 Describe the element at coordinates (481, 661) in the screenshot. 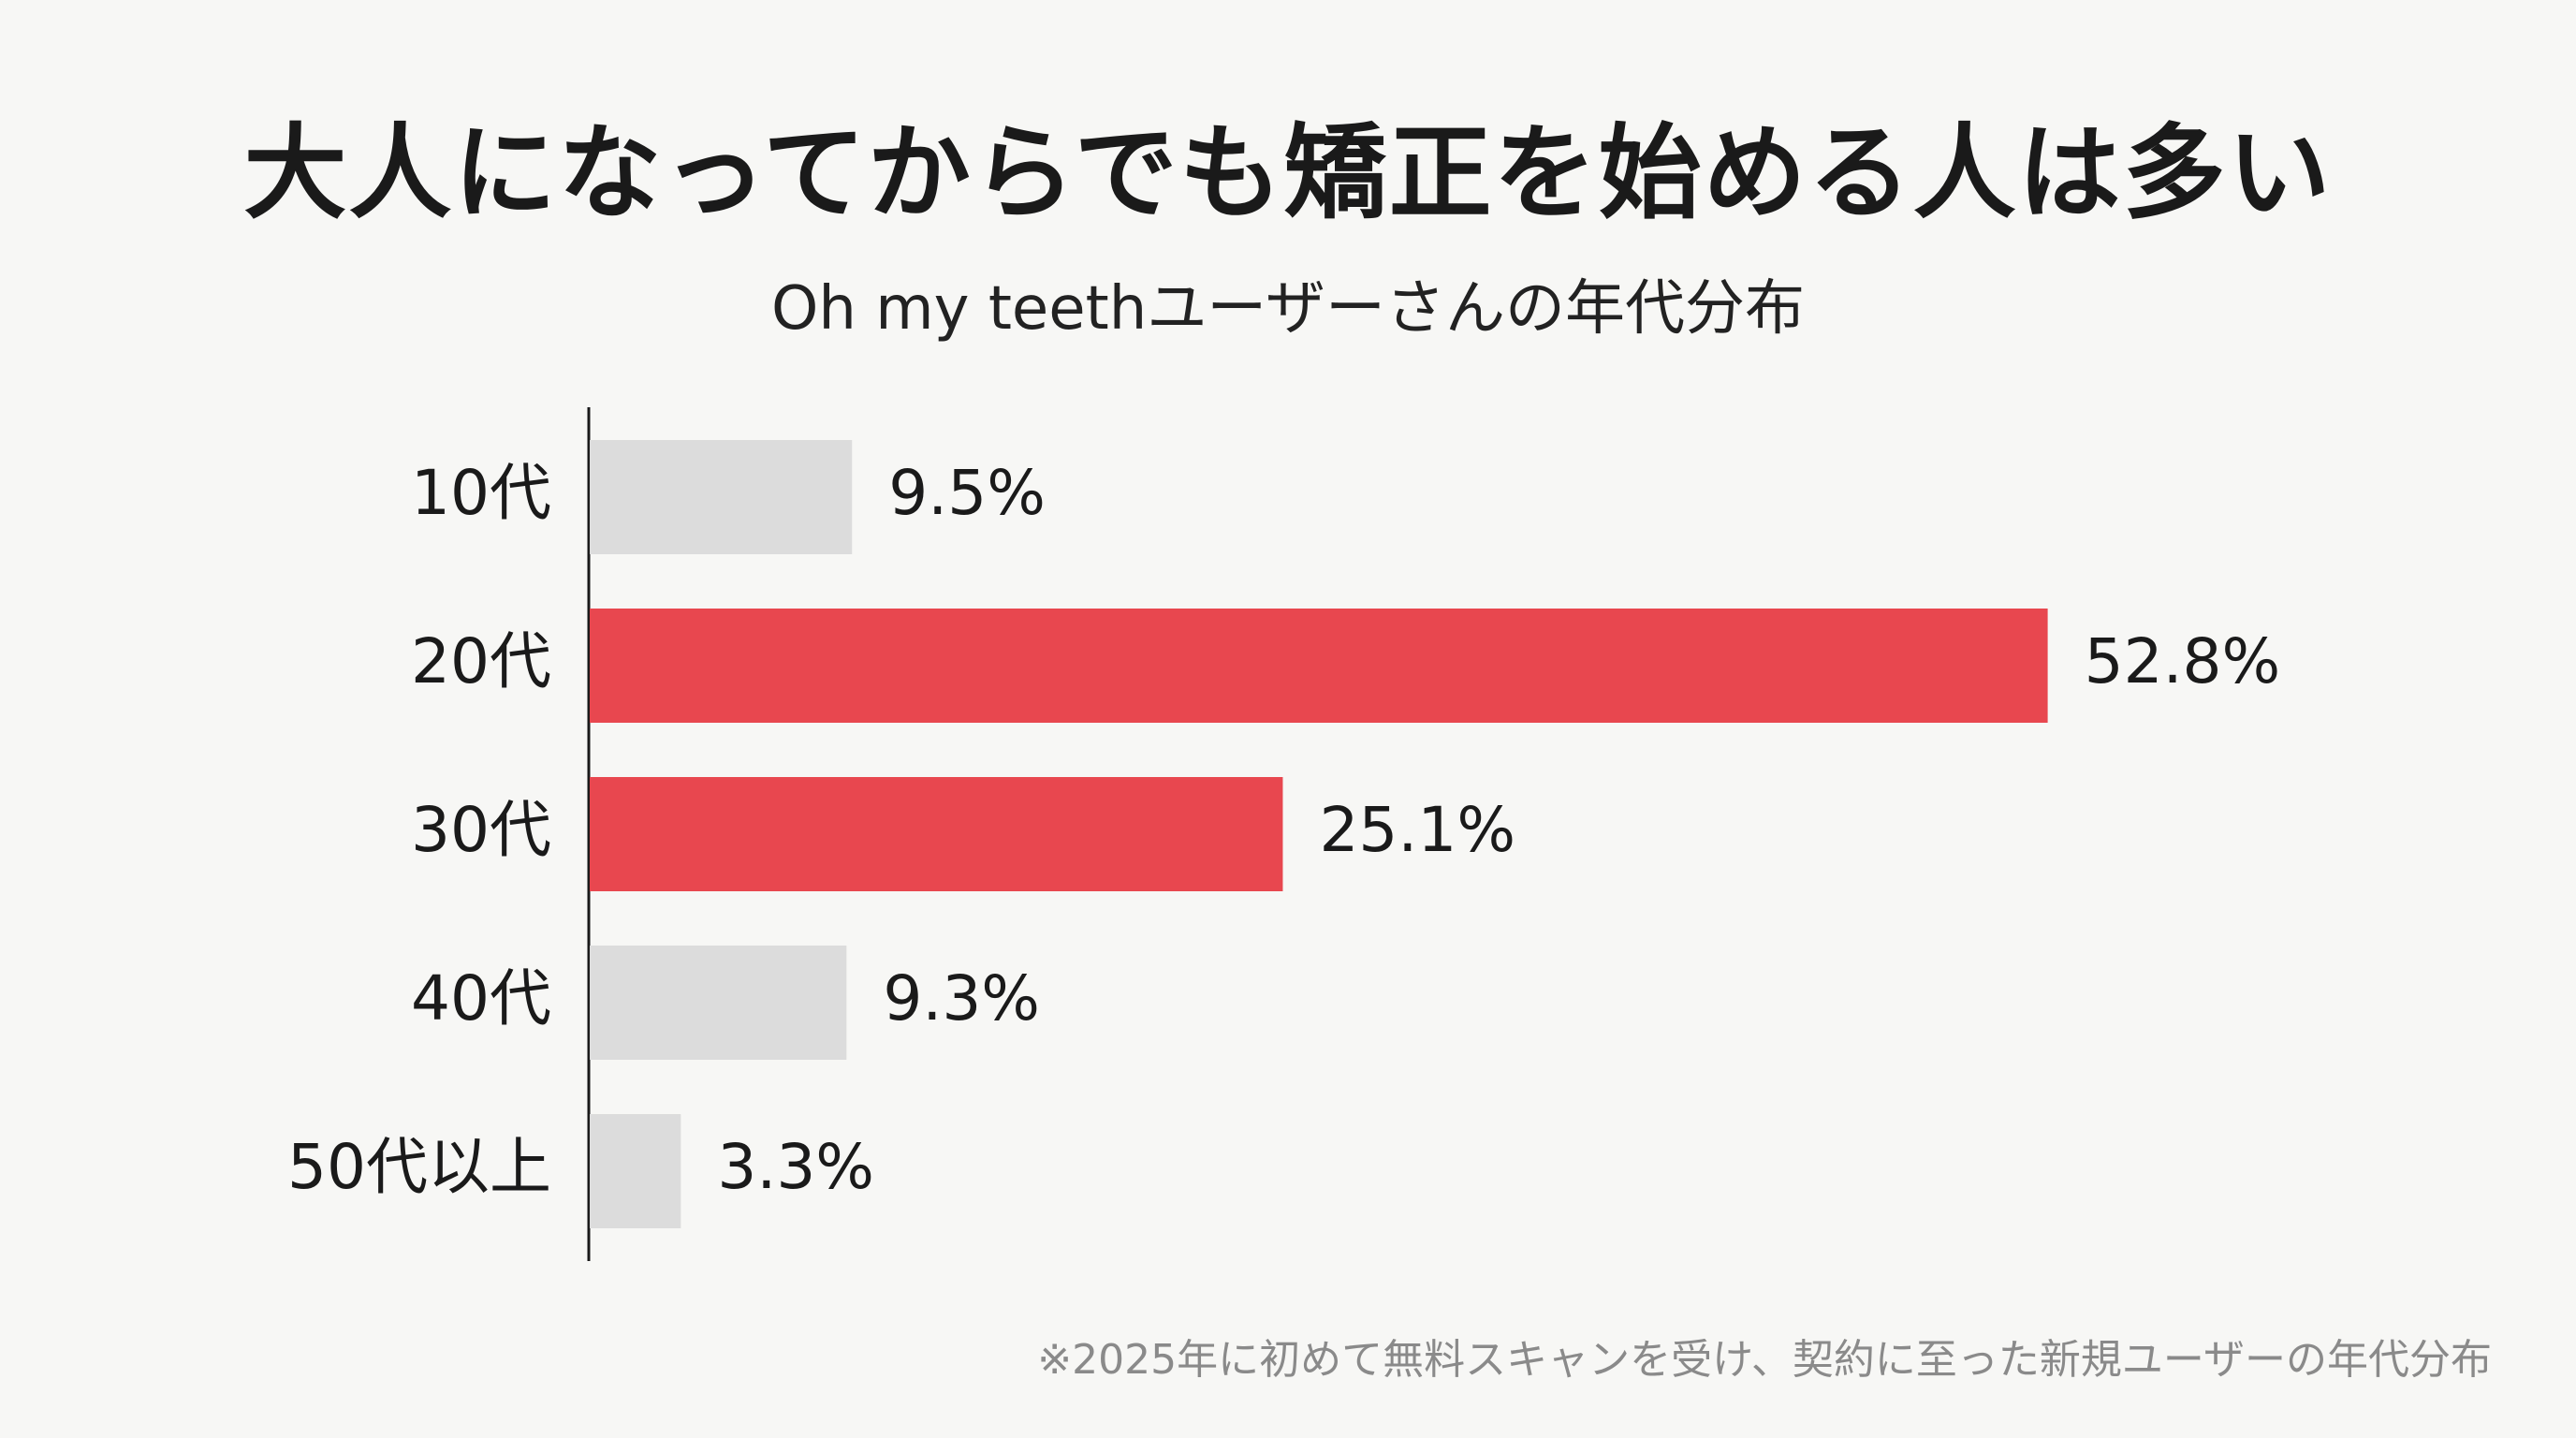

I see `category-label-2: 20代` at that location.